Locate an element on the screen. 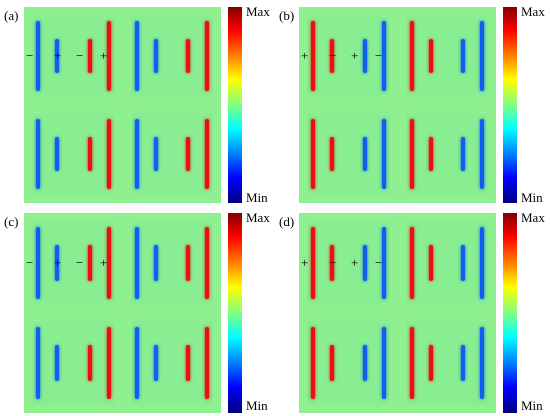 The width and height of the screenshot is (550, 416). panel-label: (b) is located at coordinates (287, 15).